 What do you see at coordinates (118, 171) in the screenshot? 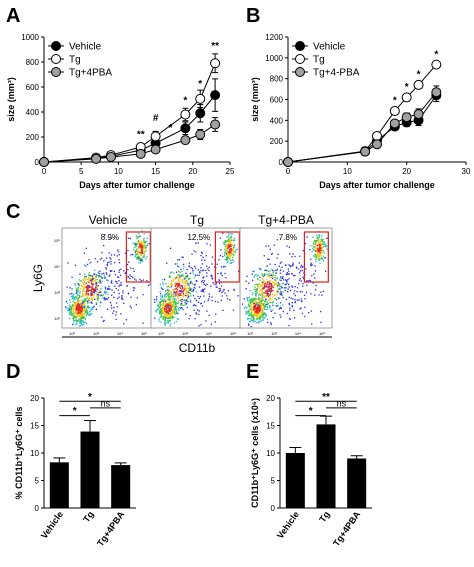
I see `panel-a-x-tick-label: 10` at bounding box center [118, 171].